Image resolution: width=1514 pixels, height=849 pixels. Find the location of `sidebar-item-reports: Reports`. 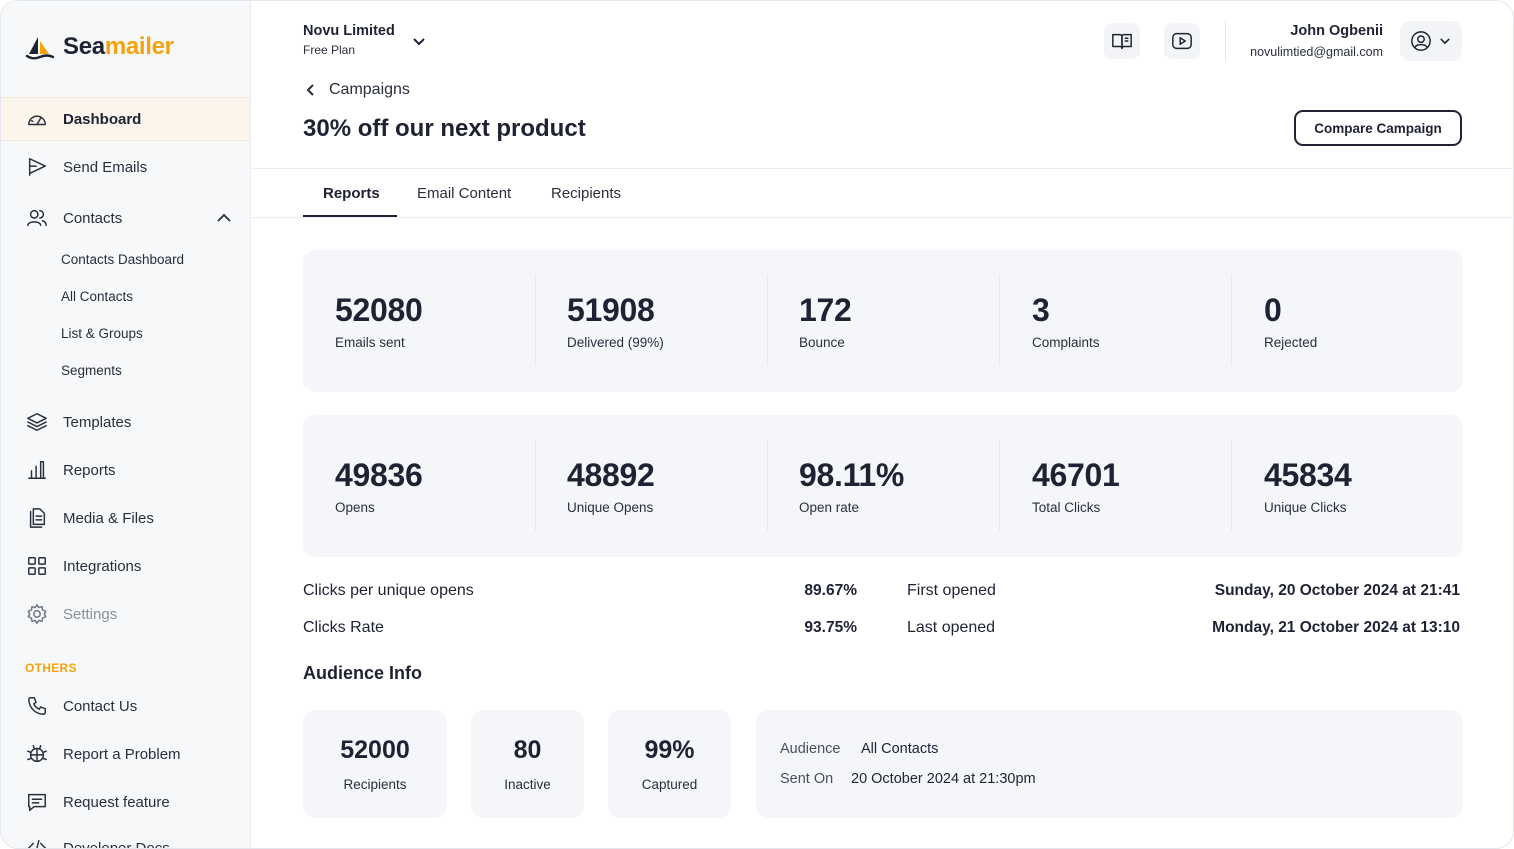

sidebar-item-reports: Reports is located at coordinates (125, 470).